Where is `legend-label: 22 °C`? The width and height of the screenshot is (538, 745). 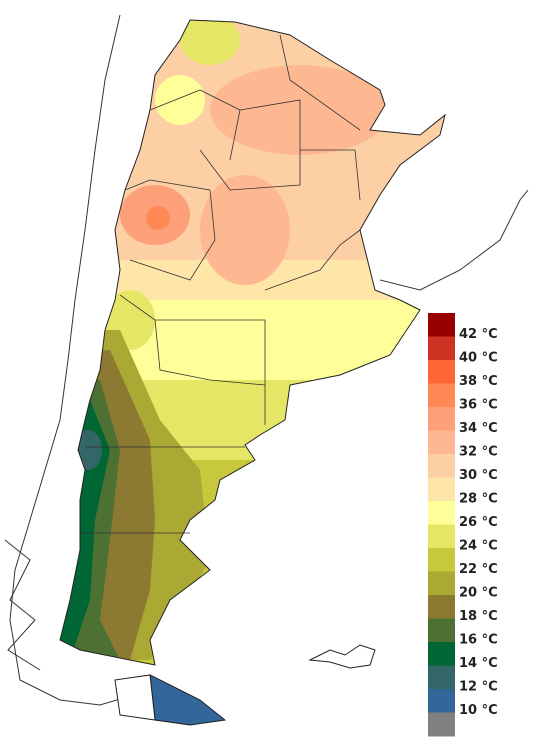 legend-label: 22 °C is located at coordinates (478, 569).